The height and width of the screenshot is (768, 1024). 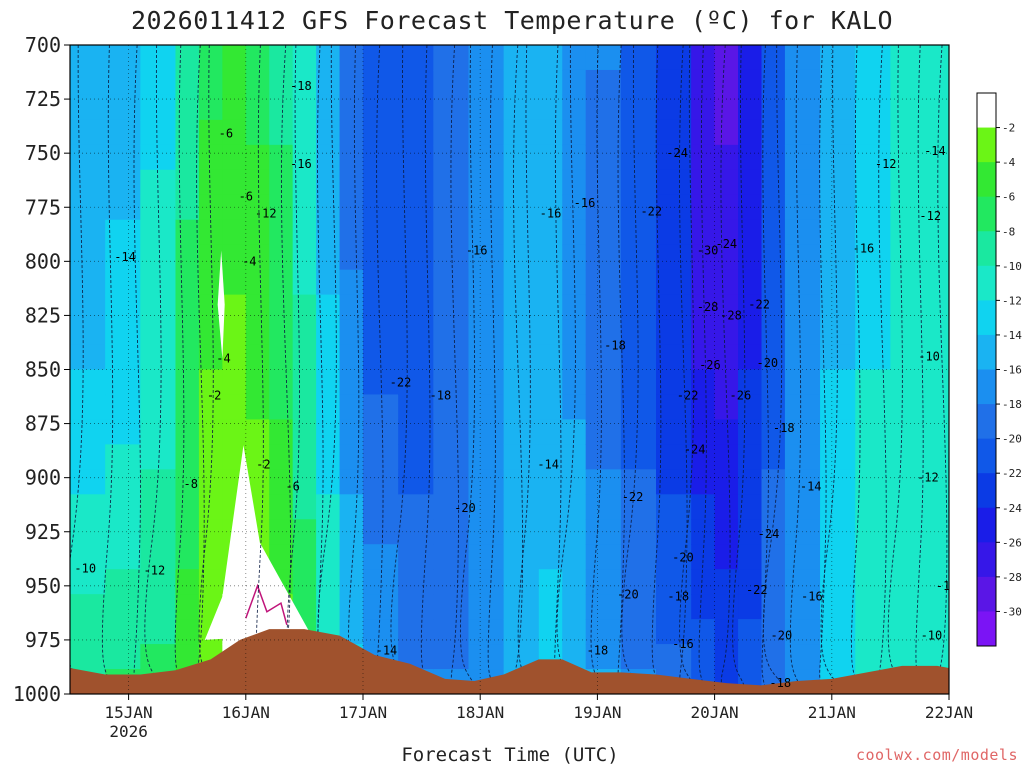 I want to click on contour-label: -2, so click(x=263, y=465).